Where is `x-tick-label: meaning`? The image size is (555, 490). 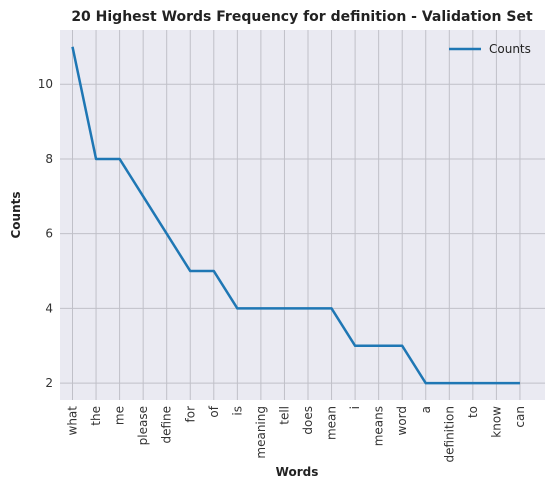 x-tick-label: meaning is located at coordinates (261, 432).